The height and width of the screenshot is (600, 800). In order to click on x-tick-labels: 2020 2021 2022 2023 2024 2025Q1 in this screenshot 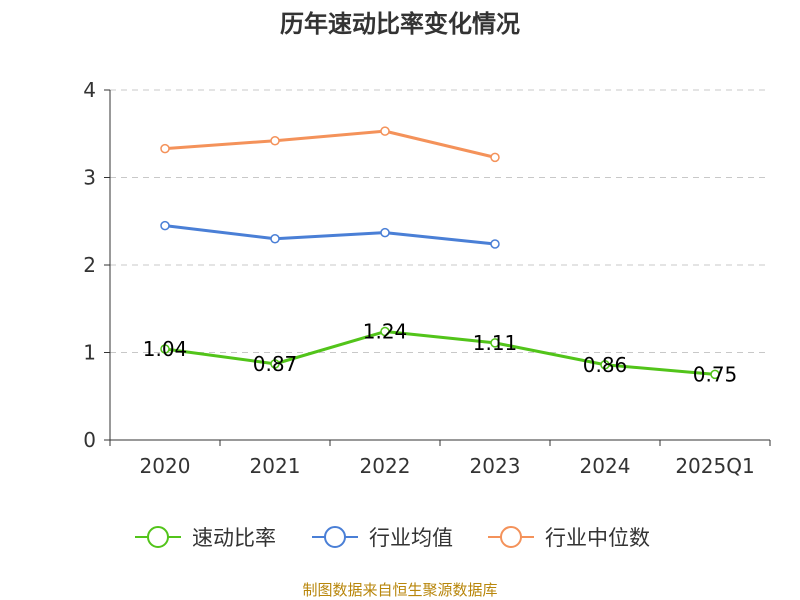, I will do `click(447, 466)`.